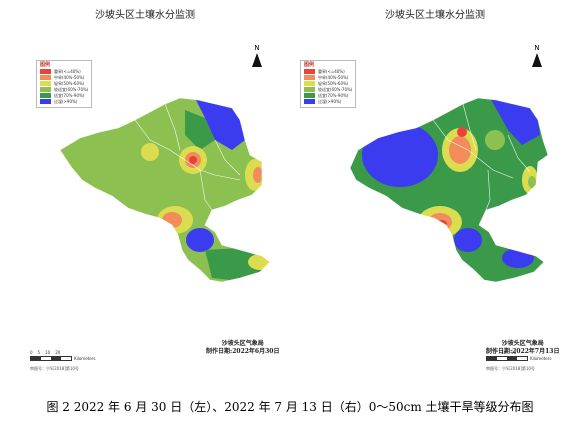 The height and width of the screenshot is (428, 580). I want to click on production-date: 制作日期:2022年6月30日, so click(243, 351).